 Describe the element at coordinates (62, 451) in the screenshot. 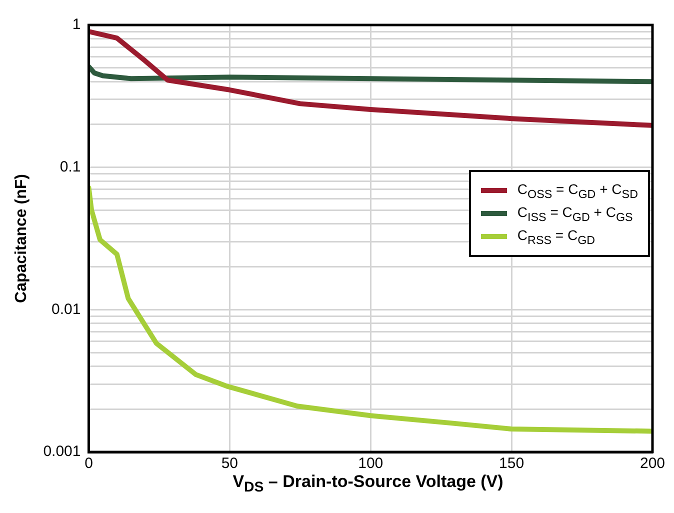

I see `y-tick-label: 0.001` at that location.